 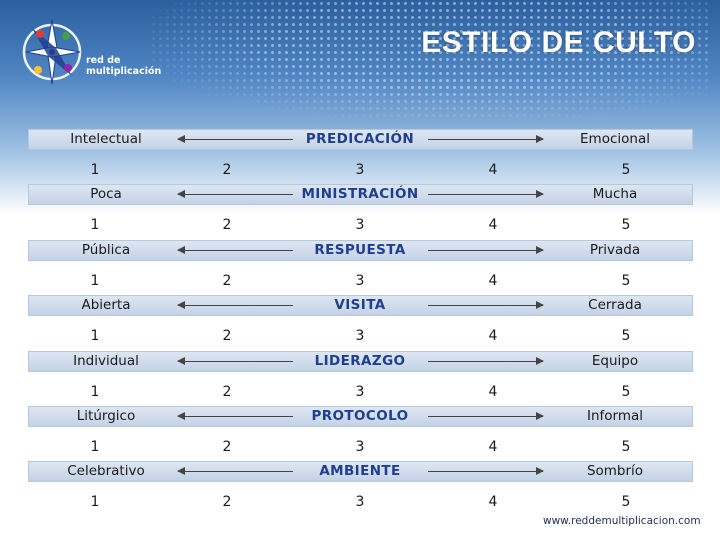 I want to click on scale-row: Abierta VISITA Cerrada 1 2 3 4 5, so click(x=360, y=322).